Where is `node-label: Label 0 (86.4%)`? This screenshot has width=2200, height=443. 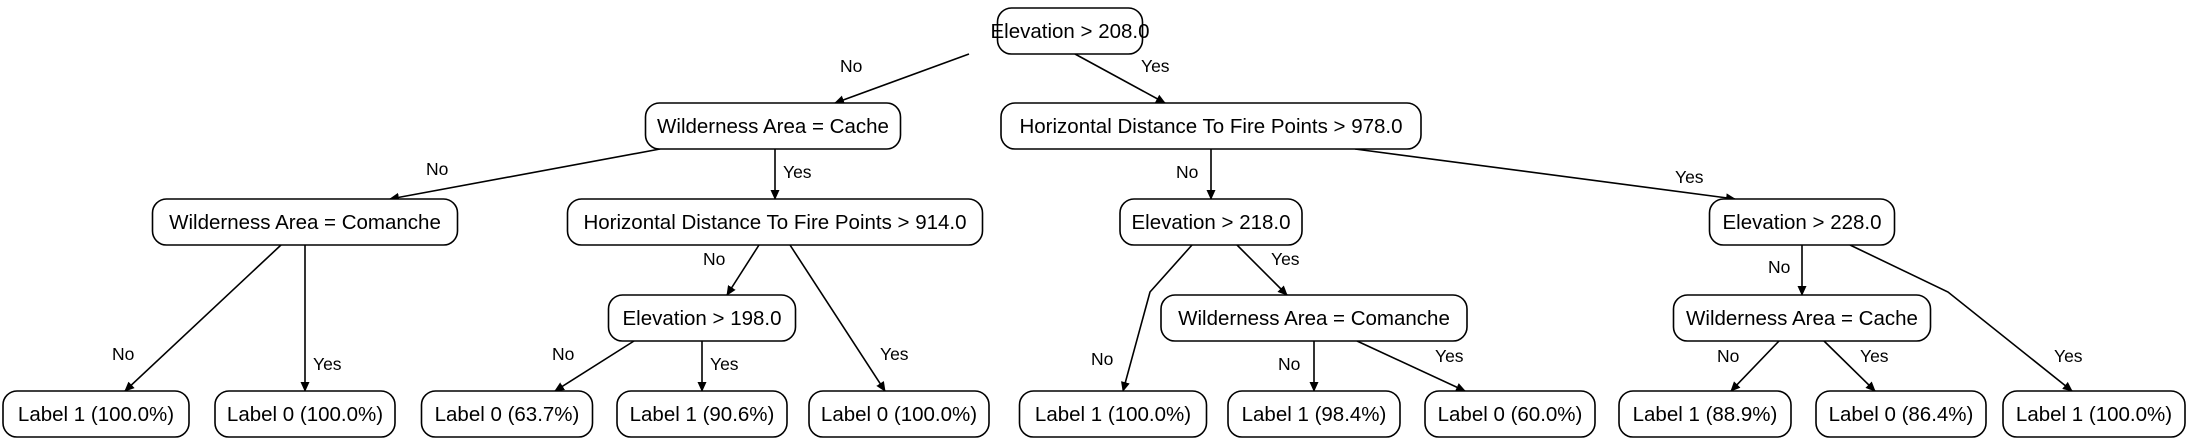 node-label: Label 0 (86.4%) is located at coordinates (1901, 414).